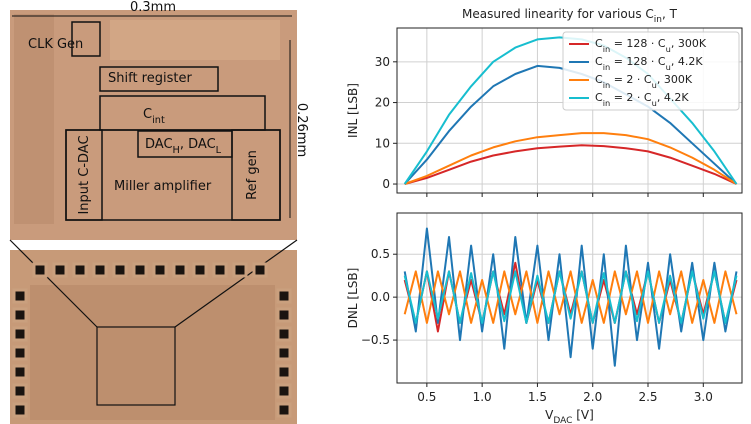 This screenshot has width=751, height=424. I want to click on block-label: Shift register, so click(150, 78).